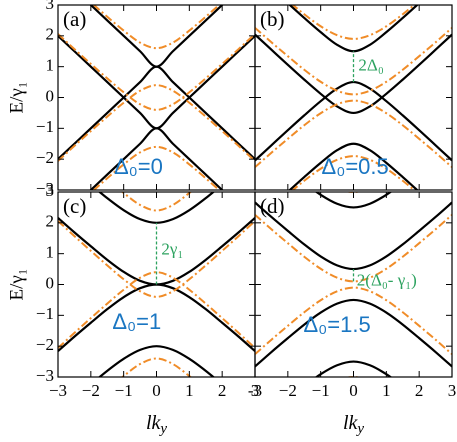 The width and height of the screenshot is (457, 442). What do you see at coordinates (370, 65) in the screenshot?
I see `gap-label: 2Δ₀` at bounding box center [370, 65].